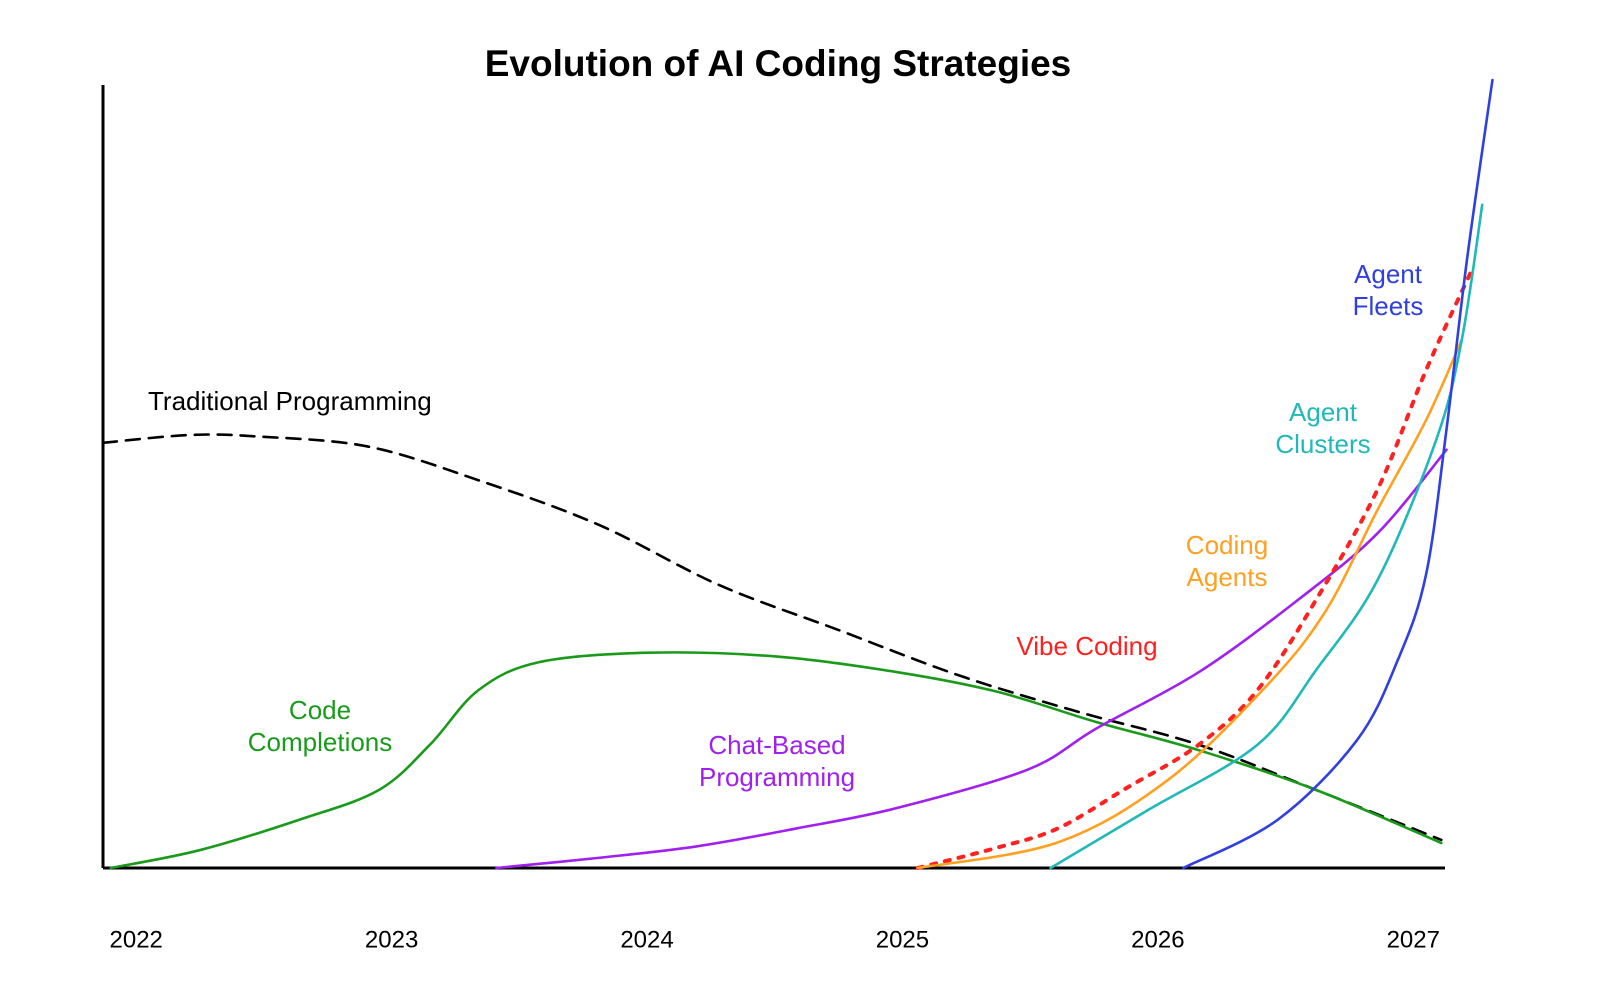 Image resolution: width=1600 pixels, height=990 pixels. I want to click on series-label: Vibe Coding, so click(1087, 646).